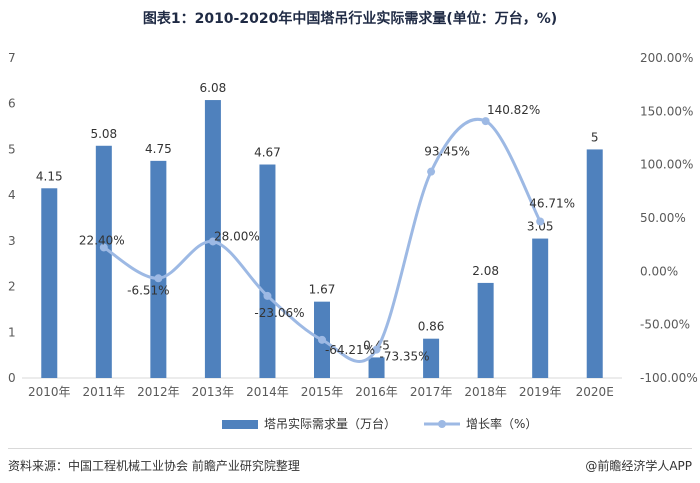 The image size is (700, 483). Describe the element at coordinates (322, 392) in the screenshot. I see `x-tick-label: 2015年` at that location.